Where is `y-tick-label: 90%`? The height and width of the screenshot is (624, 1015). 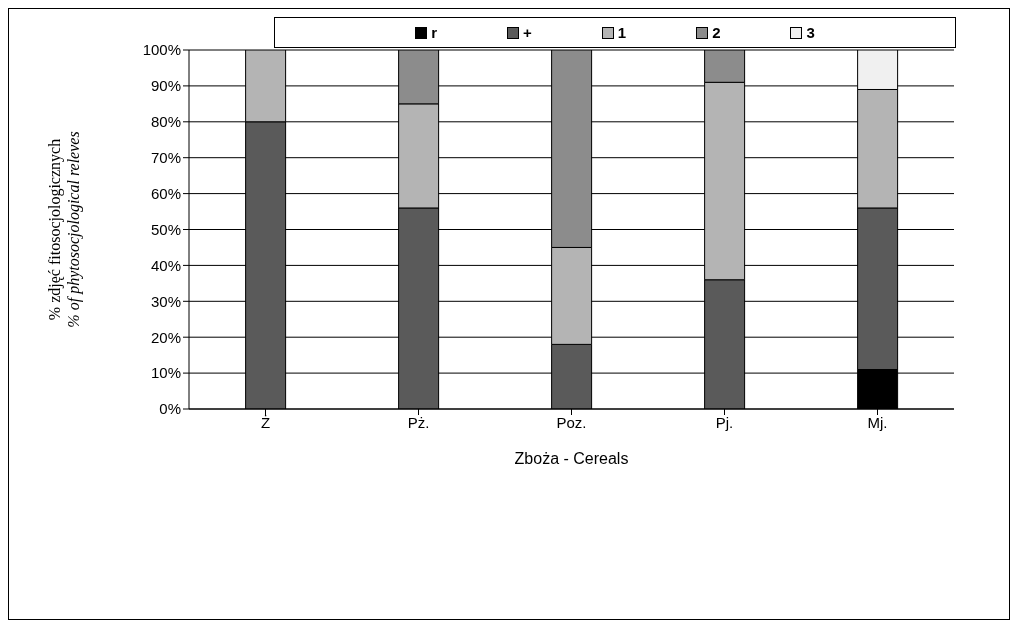 y-tick-label: 90% is located at coordinates (165, 86).